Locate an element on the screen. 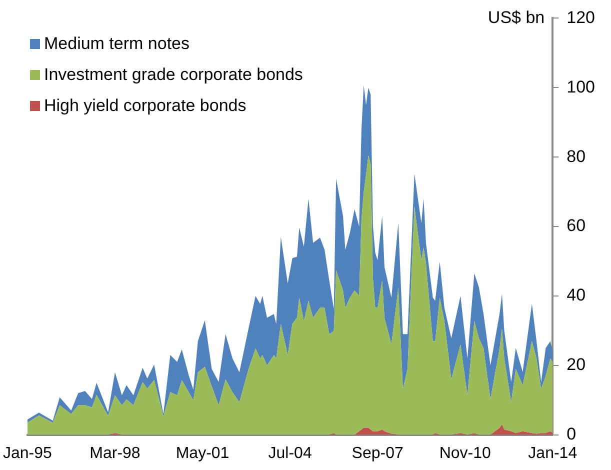 This screenshot has width=611, height=470. x-tick-label: May-01 is located at coordinates (203, 453).